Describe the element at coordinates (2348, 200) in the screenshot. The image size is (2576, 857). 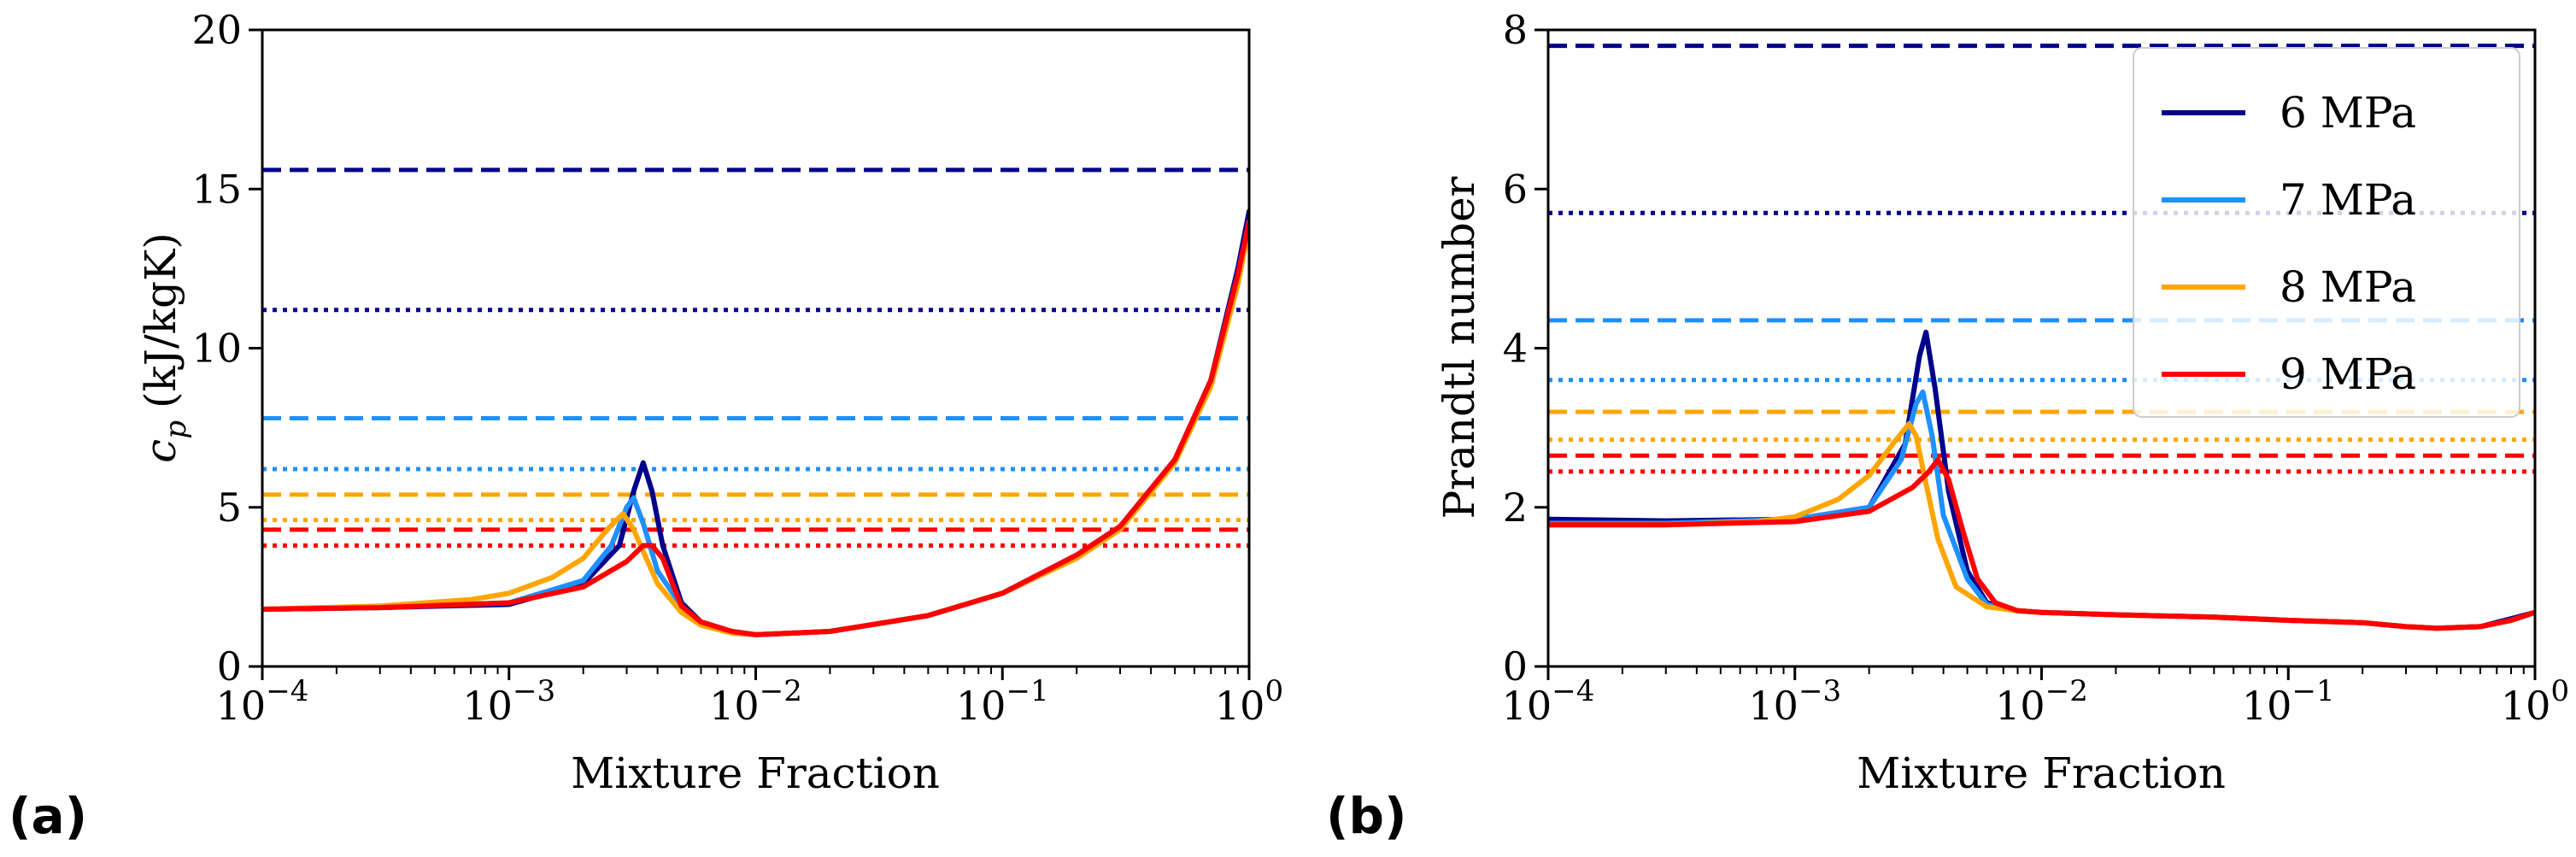
I see `legend-label-7-mpa: 7 MPa` at that location.